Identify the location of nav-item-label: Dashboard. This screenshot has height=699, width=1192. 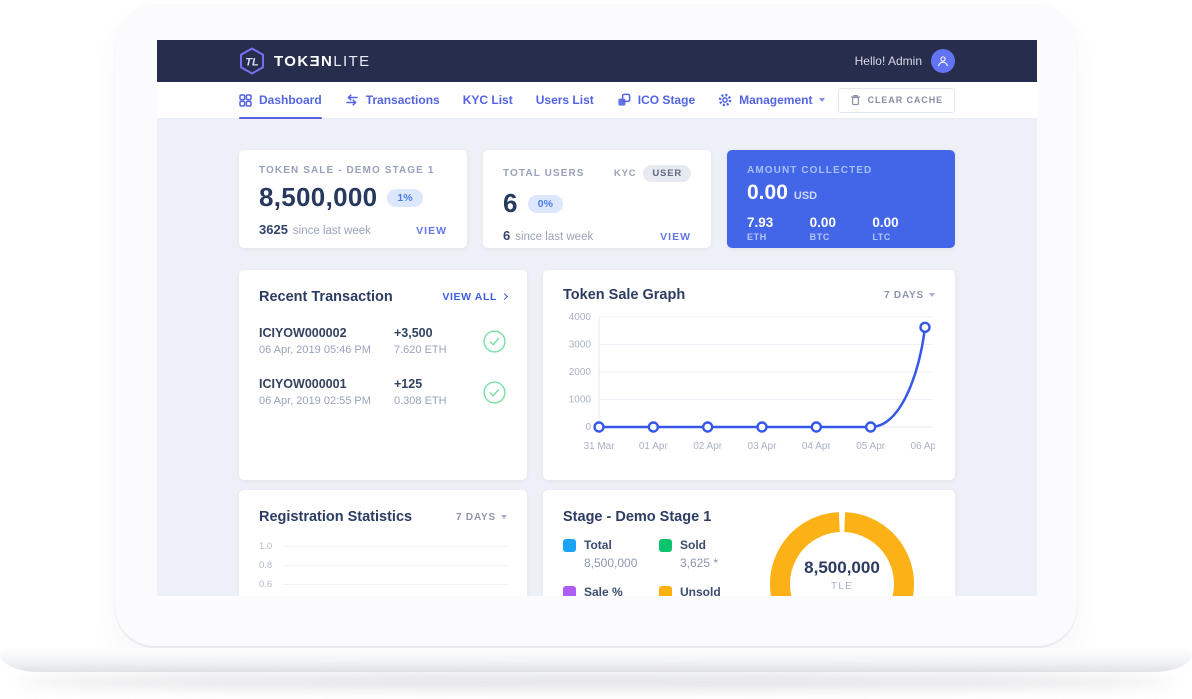
(290, 100).